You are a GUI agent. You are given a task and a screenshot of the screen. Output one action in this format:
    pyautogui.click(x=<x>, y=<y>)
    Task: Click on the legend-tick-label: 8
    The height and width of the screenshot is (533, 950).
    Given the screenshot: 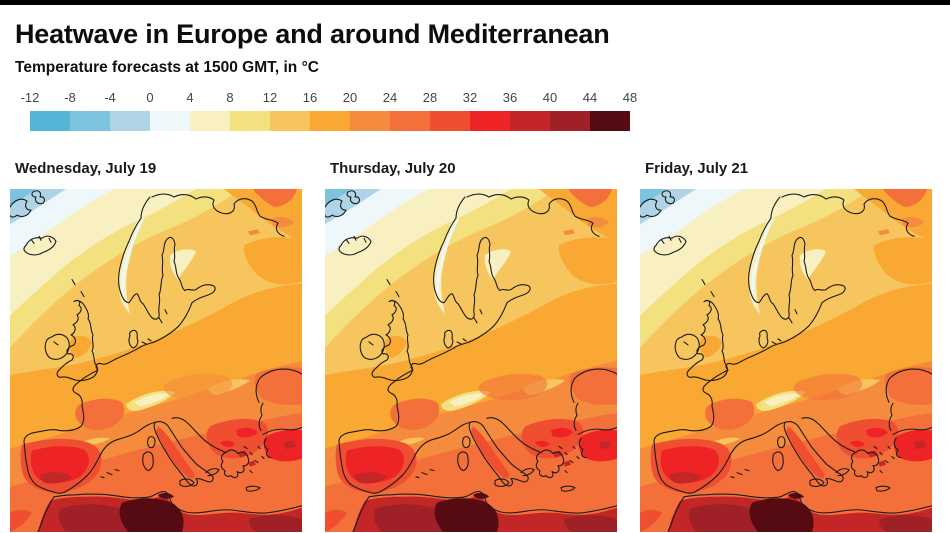 What is the action you would take?
    pyautogui.click(x=230, y=97)
    